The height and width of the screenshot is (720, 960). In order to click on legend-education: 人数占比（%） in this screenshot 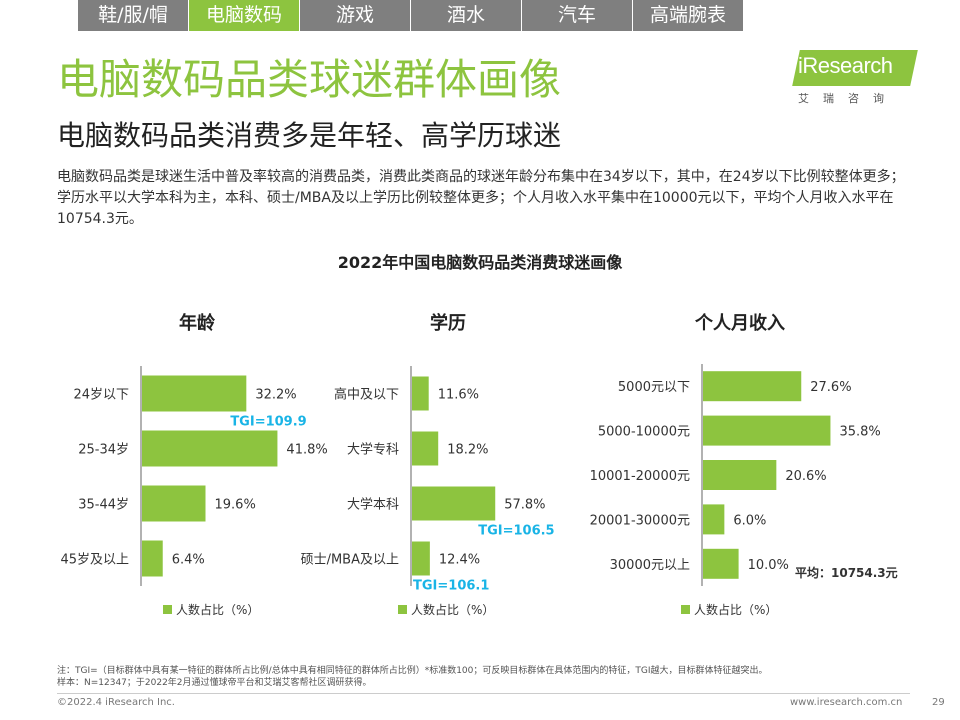, I will do `click(446, 609)`.